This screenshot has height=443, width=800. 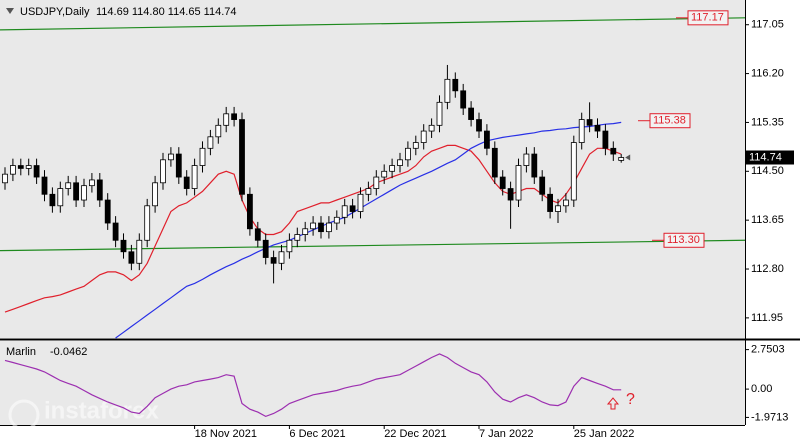 What do you see at coordinates (313, 385) in the screenshot?
I see `indicator-line` at bounding box center [313, 385].